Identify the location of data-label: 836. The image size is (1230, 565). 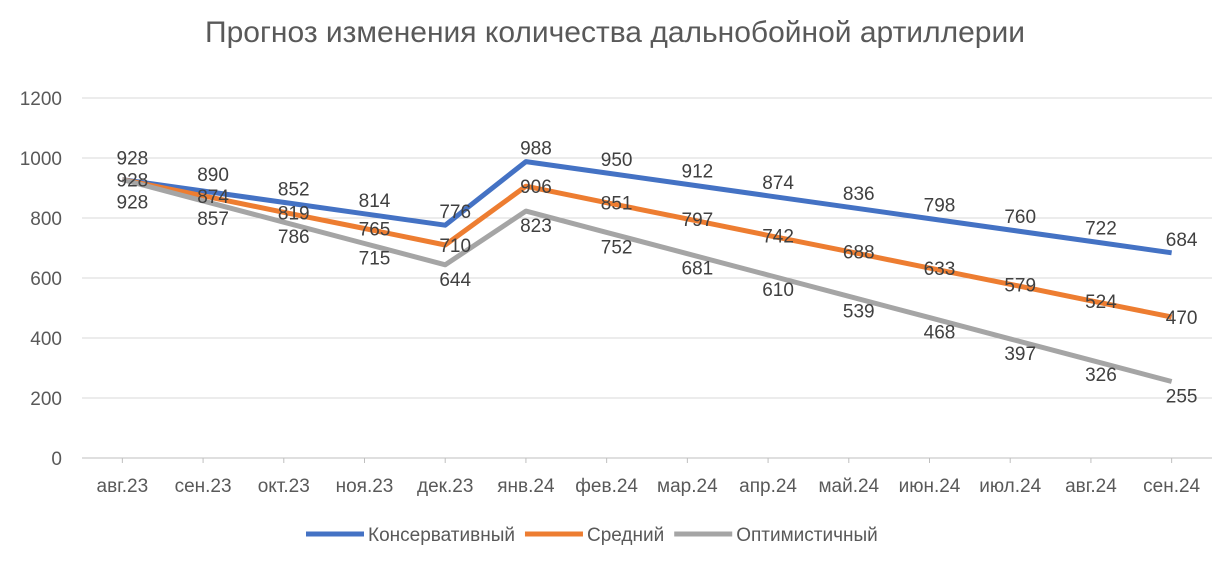
(859, 194).